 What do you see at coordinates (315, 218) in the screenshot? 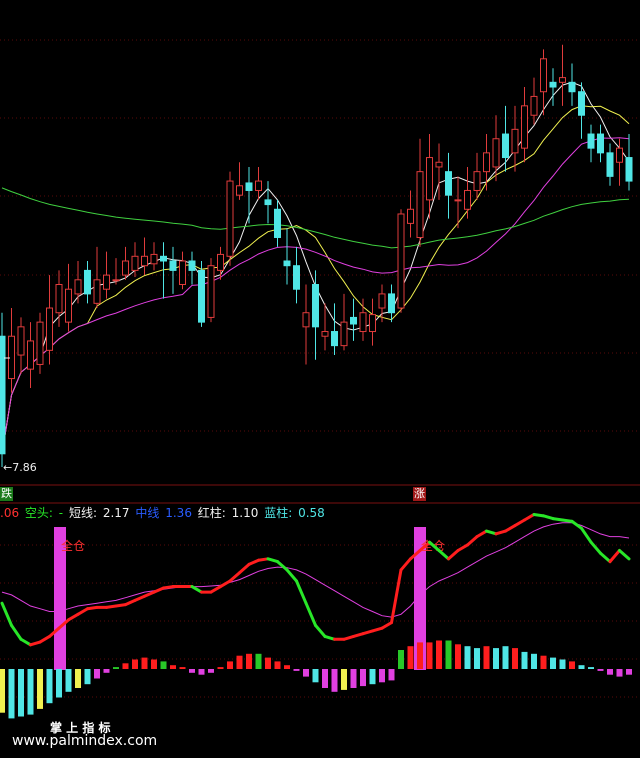
I see `ma-base-line` at bounding box center [315, 218].